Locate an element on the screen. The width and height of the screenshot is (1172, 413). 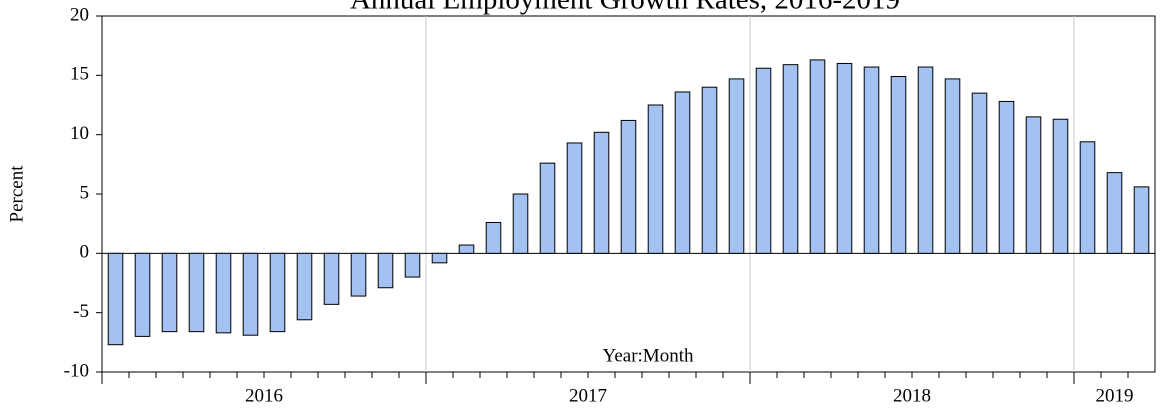
y-tick-label: -5 is located at coordinates (81, 311).